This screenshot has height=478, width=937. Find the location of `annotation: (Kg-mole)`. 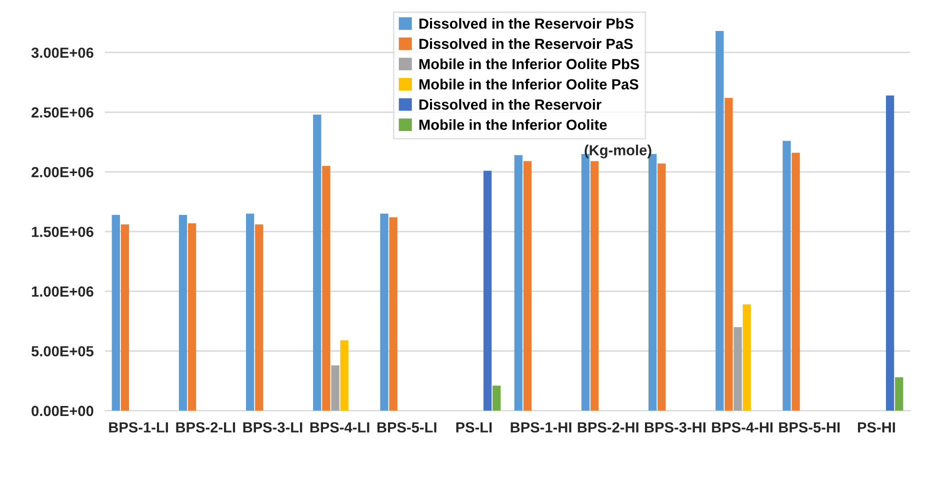

annotation: (Kg-mole) is located at coordinates (618, 151).